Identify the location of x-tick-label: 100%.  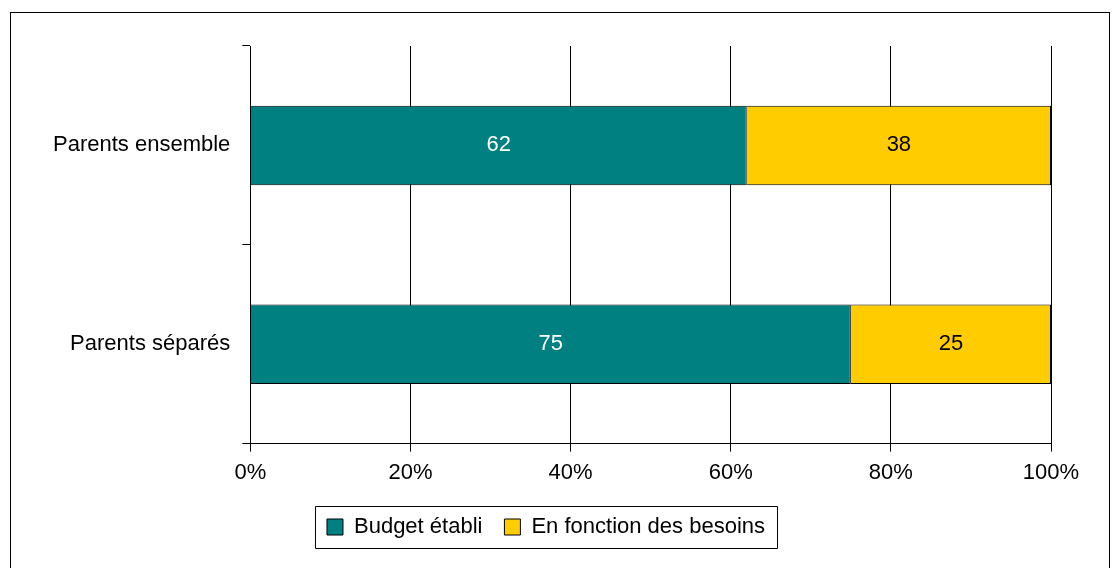
(1051, 471).